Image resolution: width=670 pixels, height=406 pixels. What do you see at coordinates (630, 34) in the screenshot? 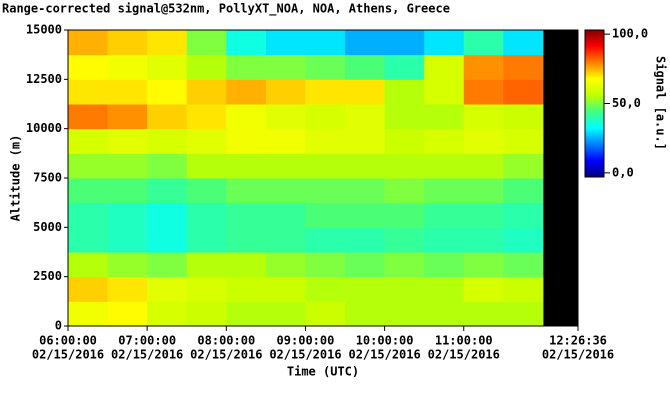
I see `colorbar-tick-label: 100,0` at bounding box center [630, 34].